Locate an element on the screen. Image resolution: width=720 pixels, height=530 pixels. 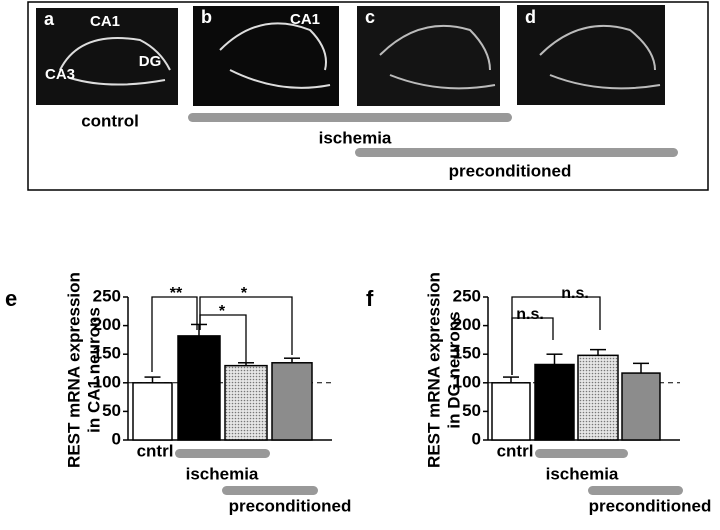
panel-label: b is located at coordinates (206, 17).